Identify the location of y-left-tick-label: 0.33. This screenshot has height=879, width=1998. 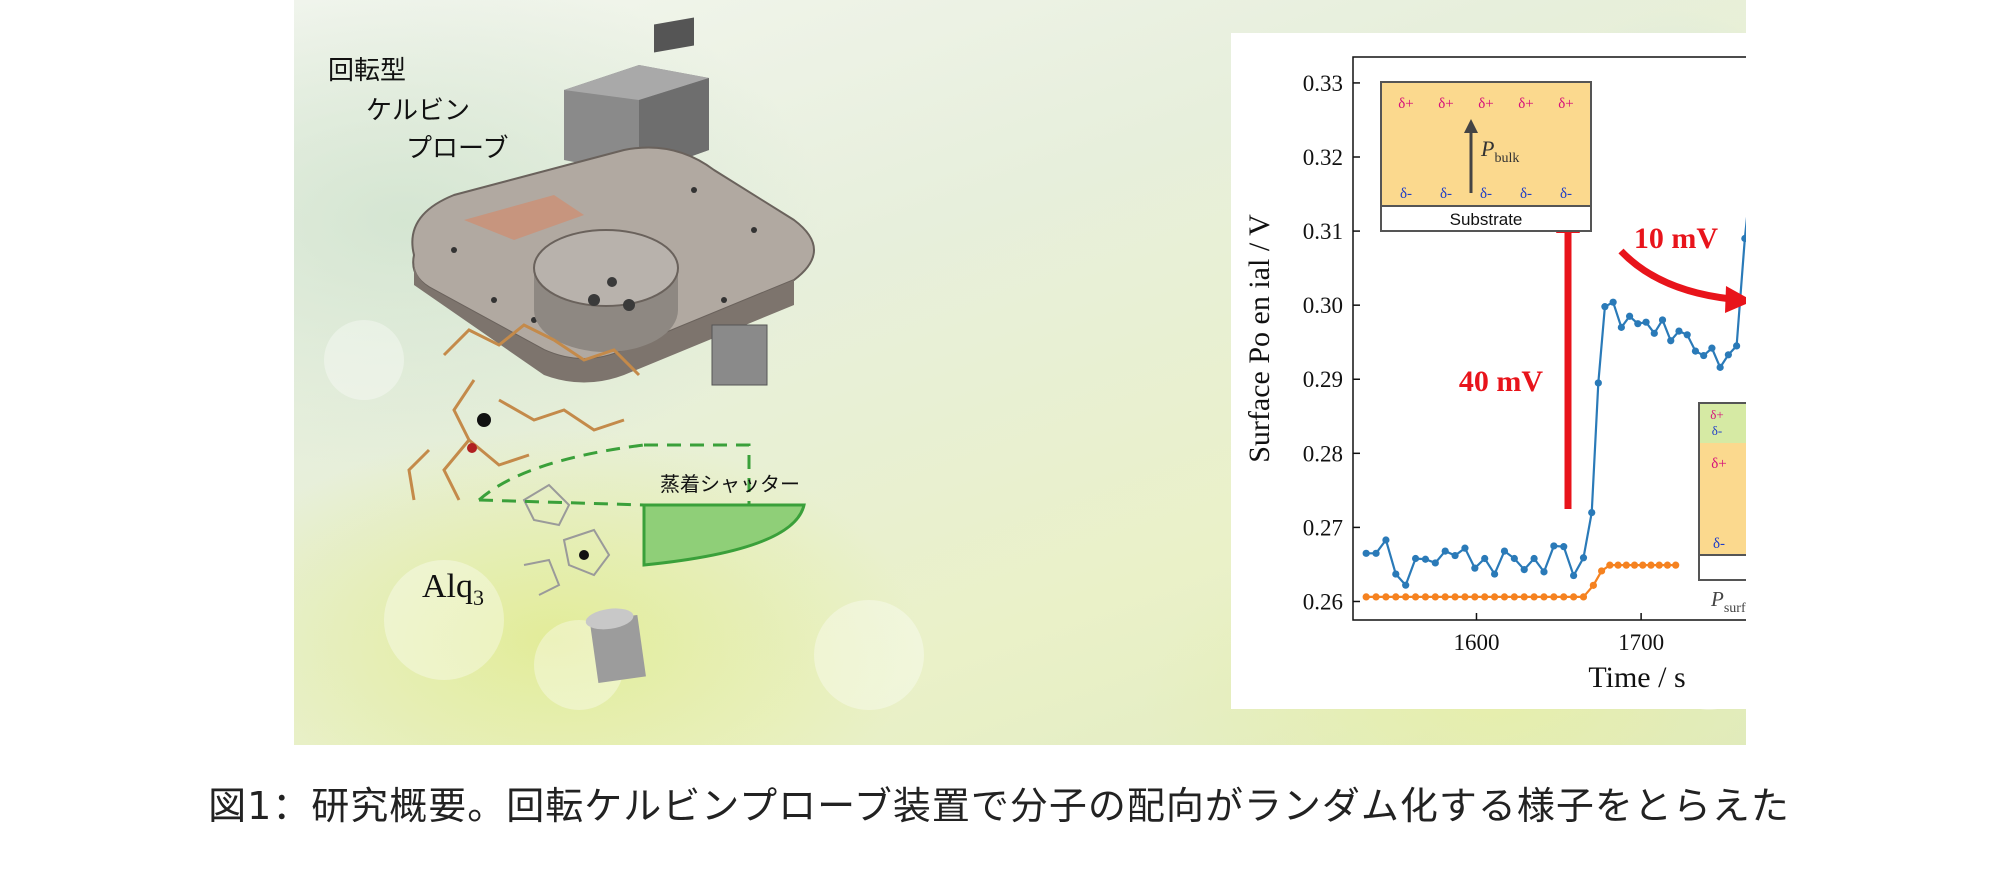
(1323, 83).